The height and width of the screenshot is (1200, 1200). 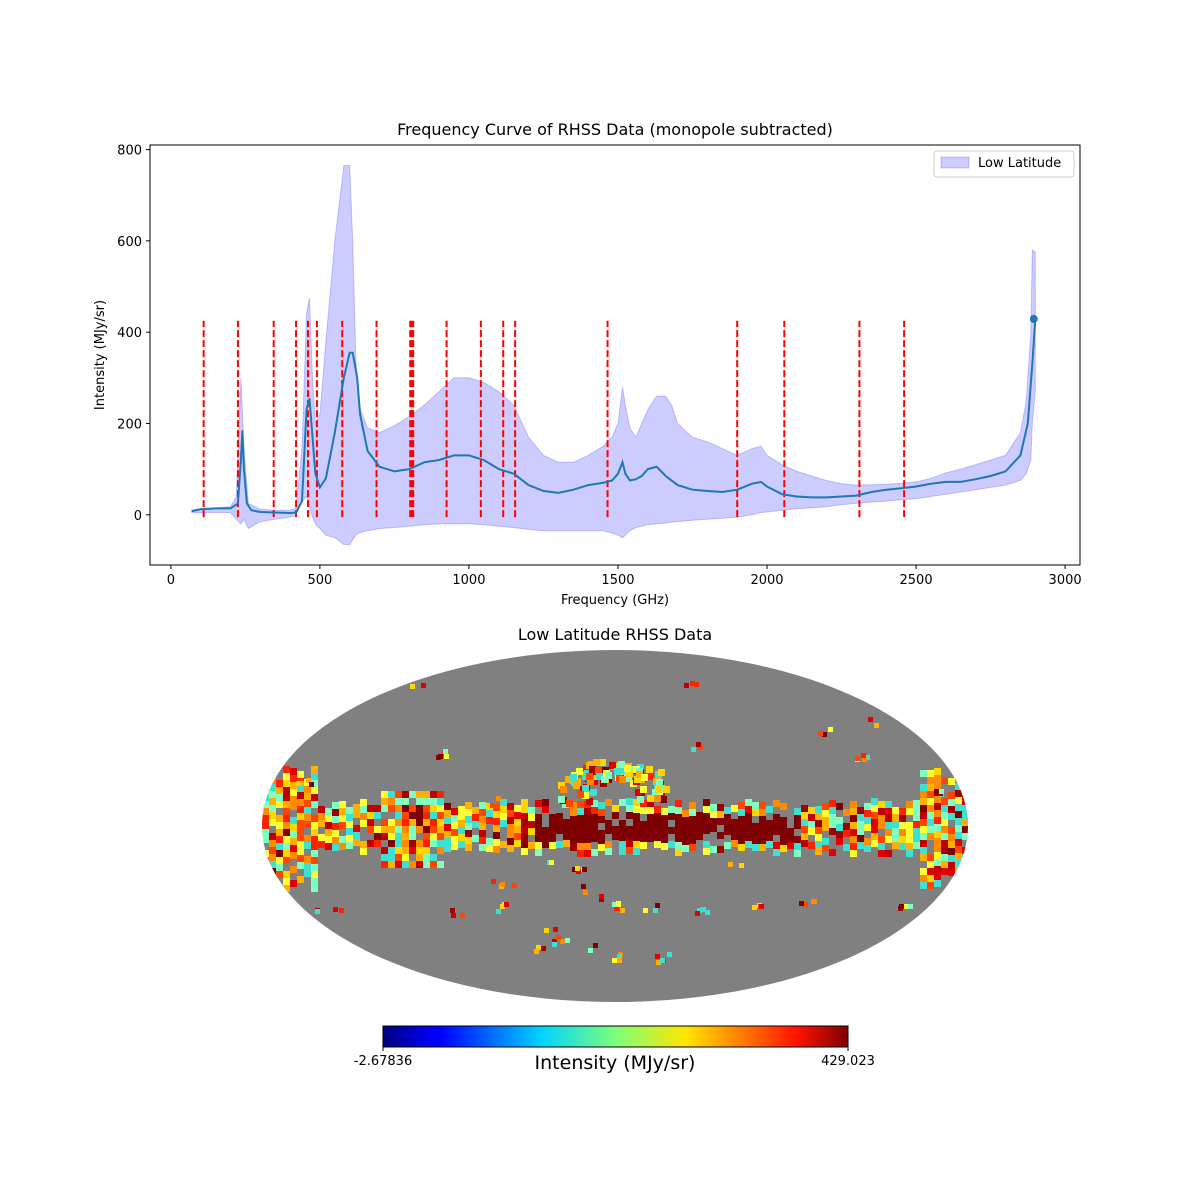 I want to click on legend: Low Latitude, so click(x=1004, y=164).